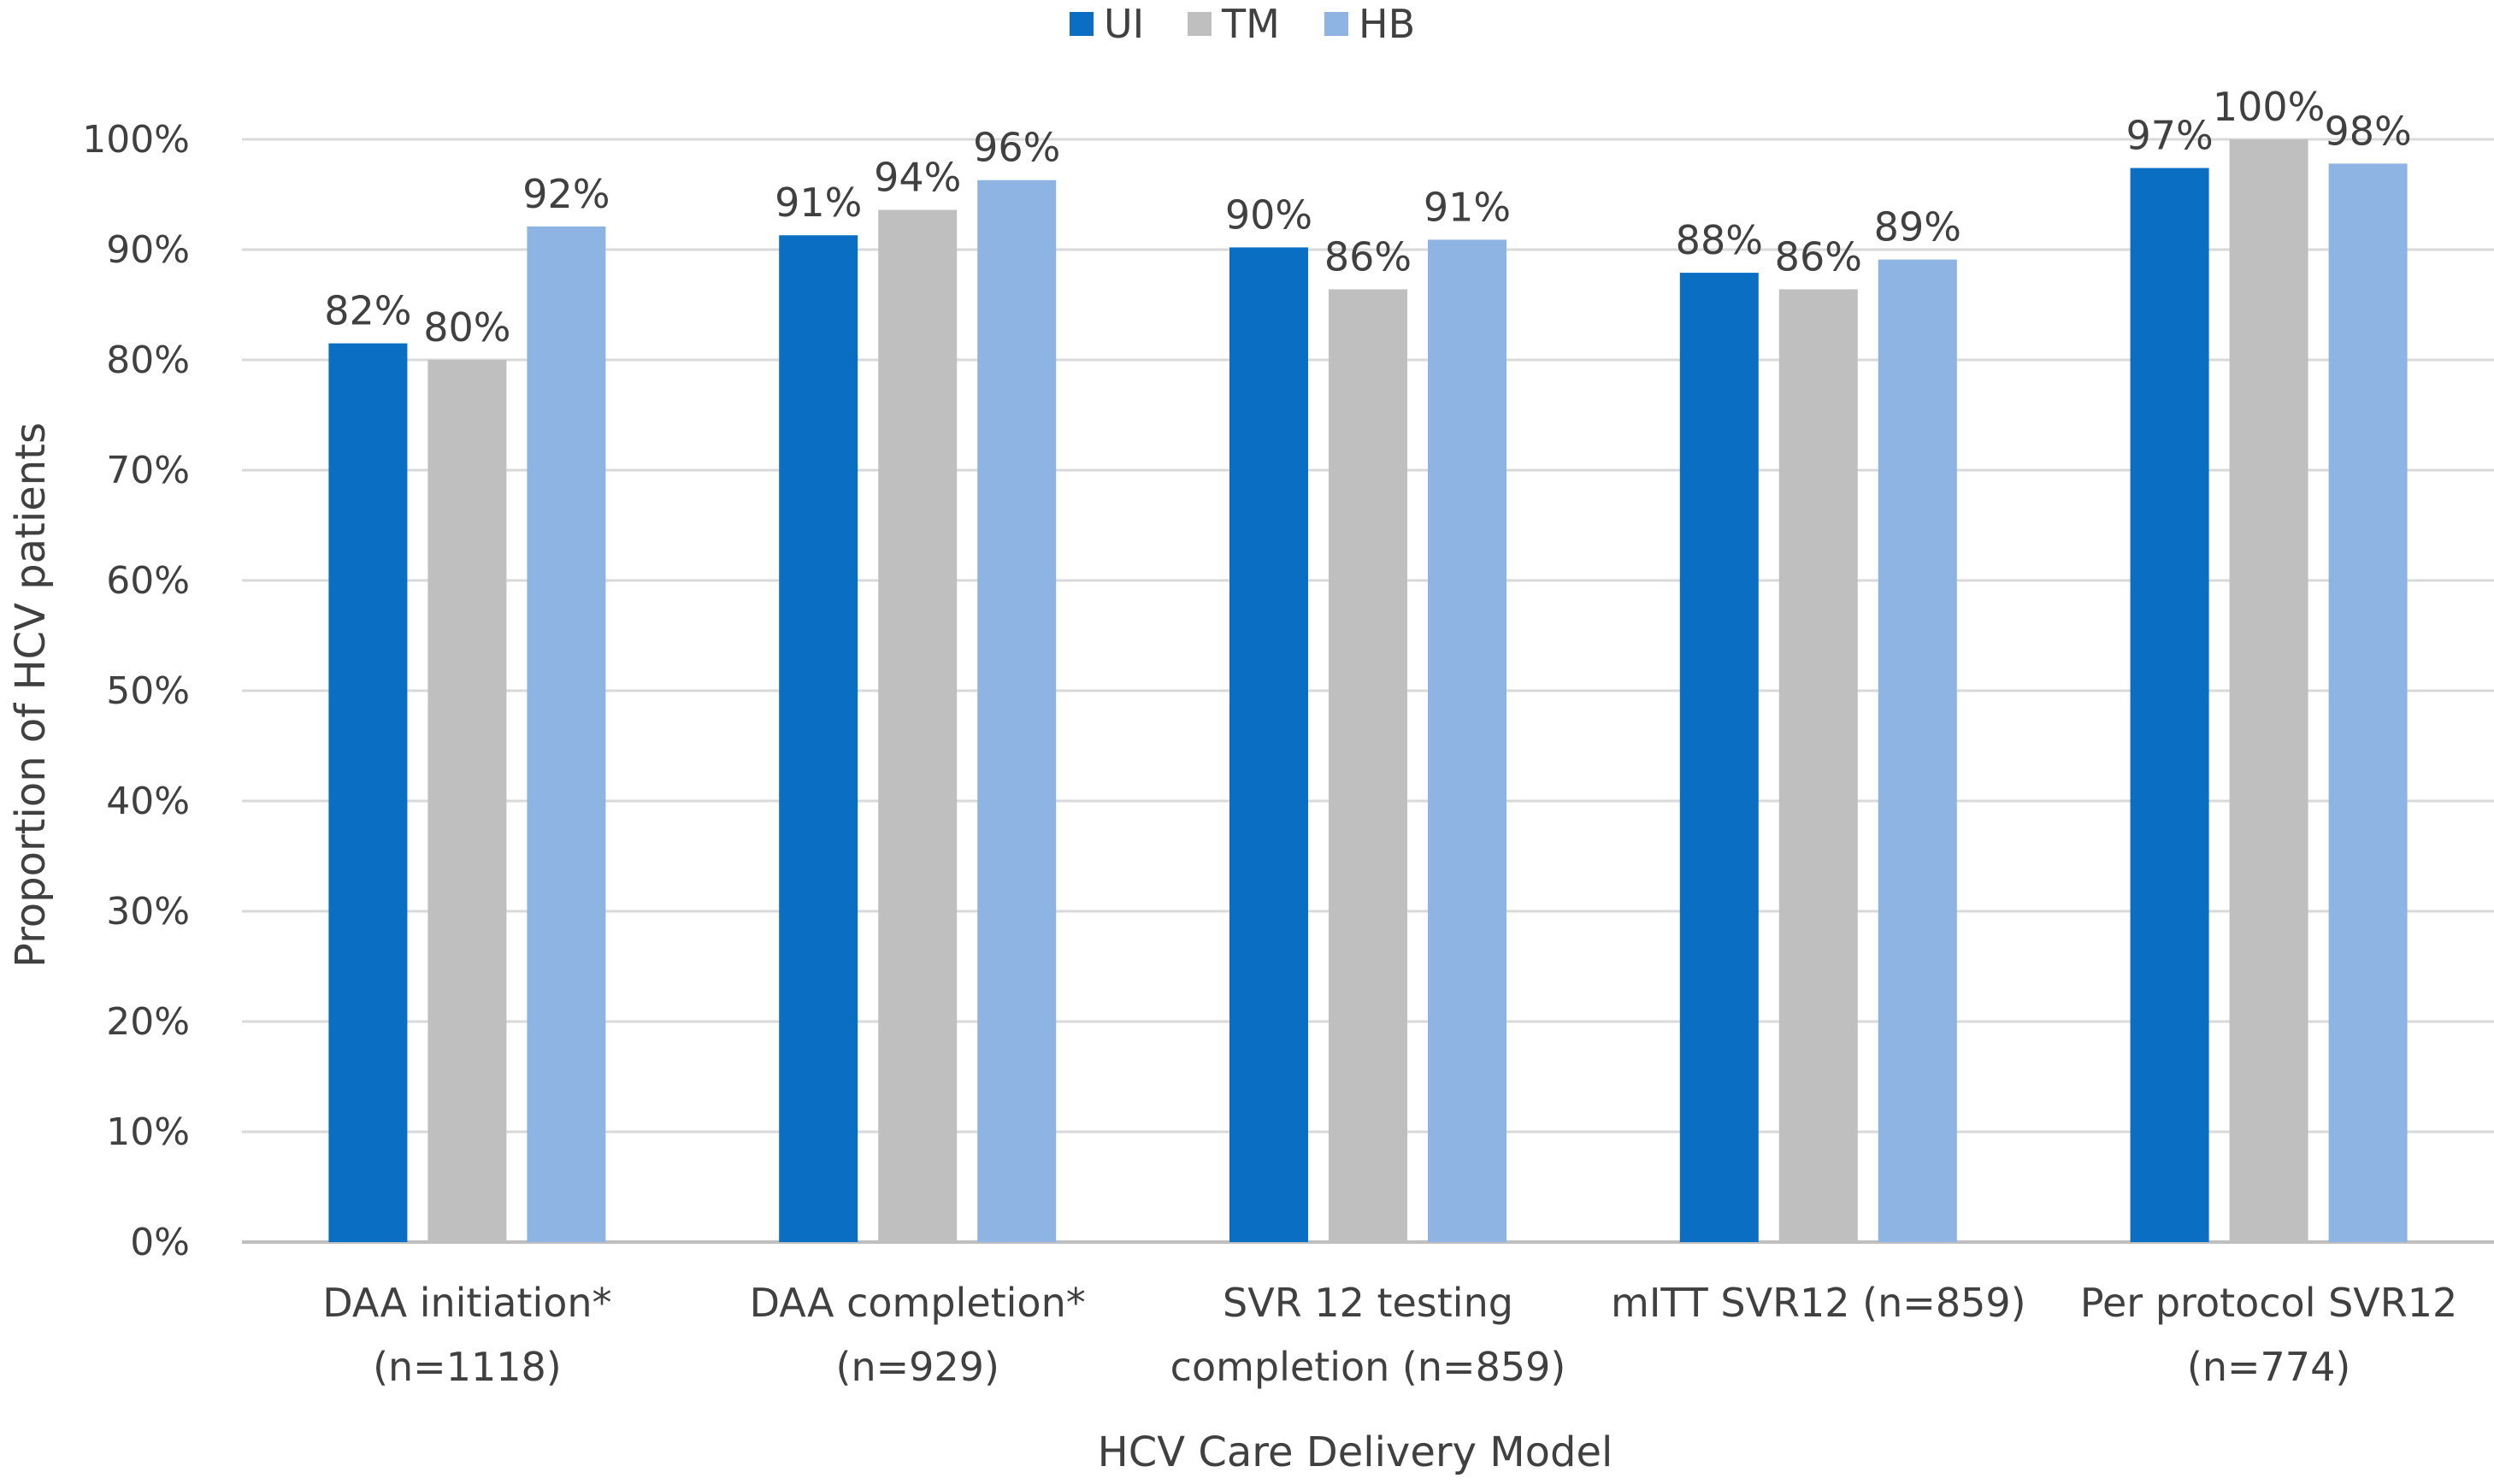 This screenshot has width=2494, height=1484. I want to click on y-axis-ticks: 0% 10% 20% 30% 40% 50% 60% 70% 80% 90% 100%, so click(136, 691).